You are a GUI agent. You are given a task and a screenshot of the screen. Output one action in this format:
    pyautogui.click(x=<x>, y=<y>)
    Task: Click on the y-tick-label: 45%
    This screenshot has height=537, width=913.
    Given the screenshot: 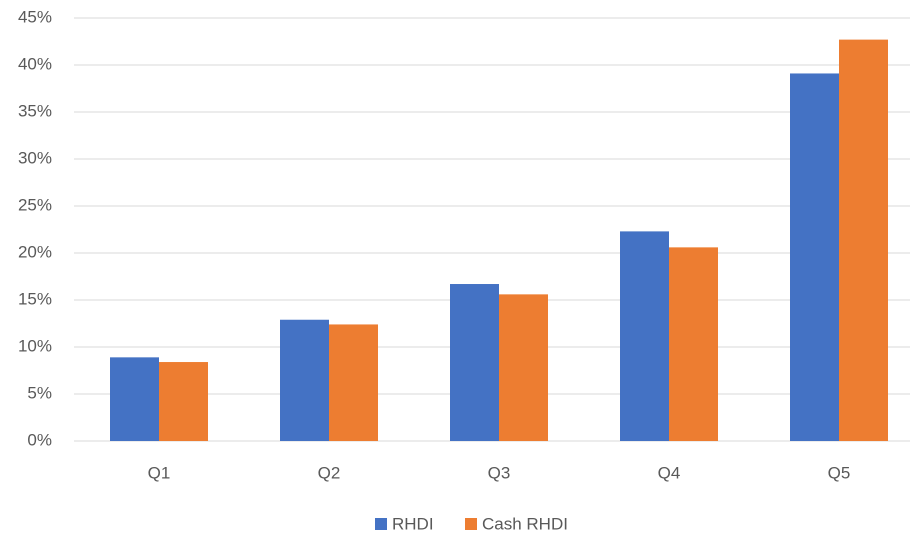 What is the action you would take?
    pyautogui.click(x=35, y=16)
    